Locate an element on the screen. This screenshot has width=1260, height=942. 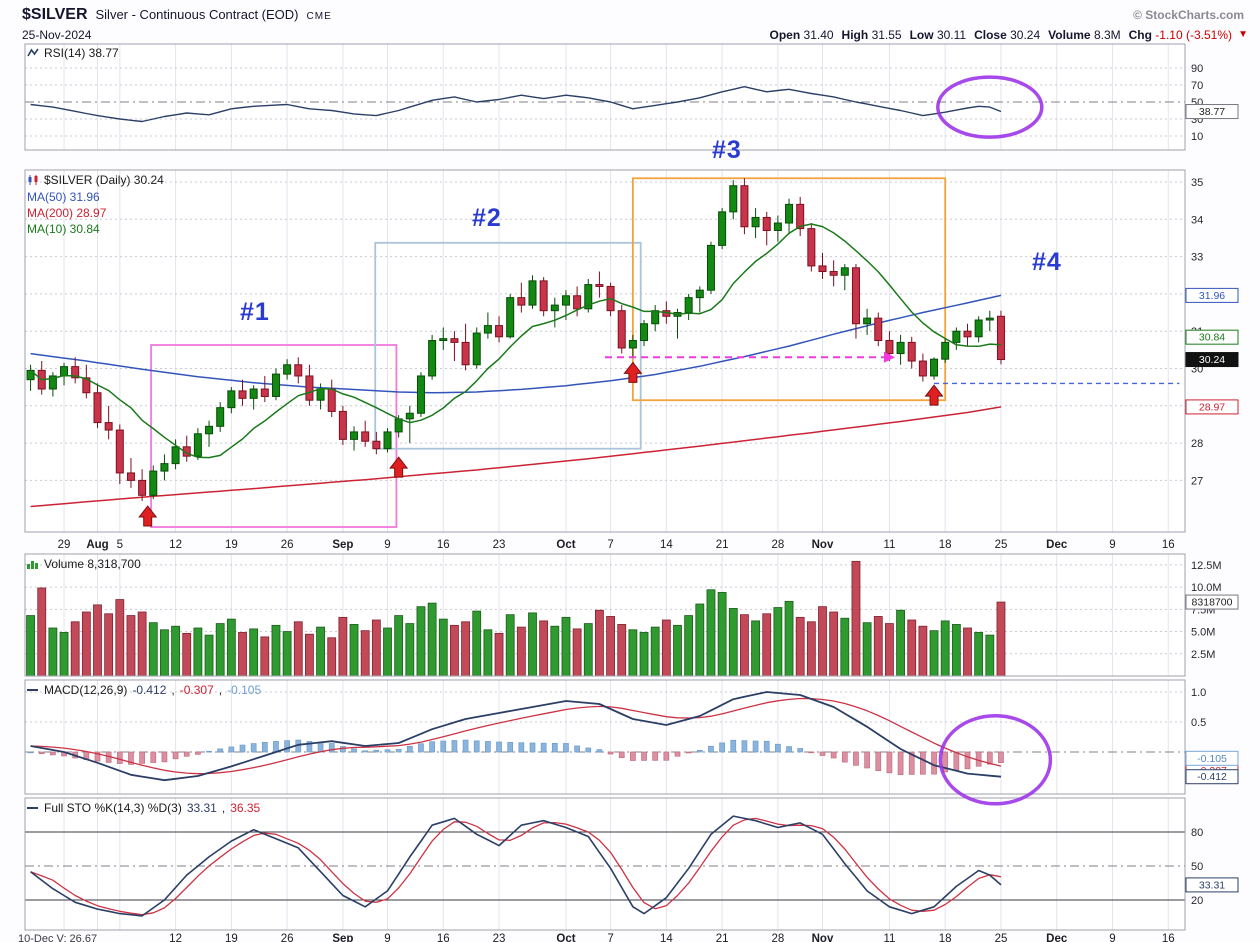
ma10-legend: MA(10) 30.84 is located at coordinates (63, 229).